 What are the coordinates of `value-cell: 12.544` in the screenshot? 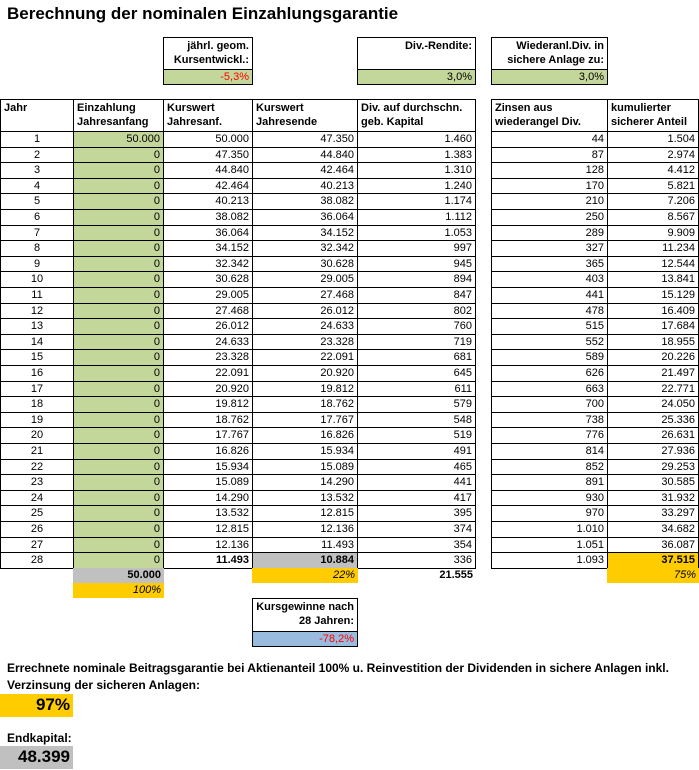 It's located at (653, 264).